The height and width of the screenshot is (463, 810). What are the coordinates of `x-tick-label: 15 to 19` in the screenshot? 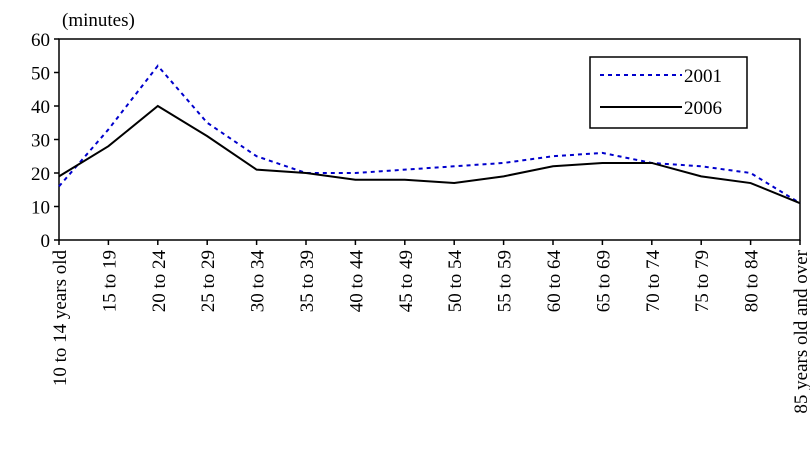 It's located at (109, 281).